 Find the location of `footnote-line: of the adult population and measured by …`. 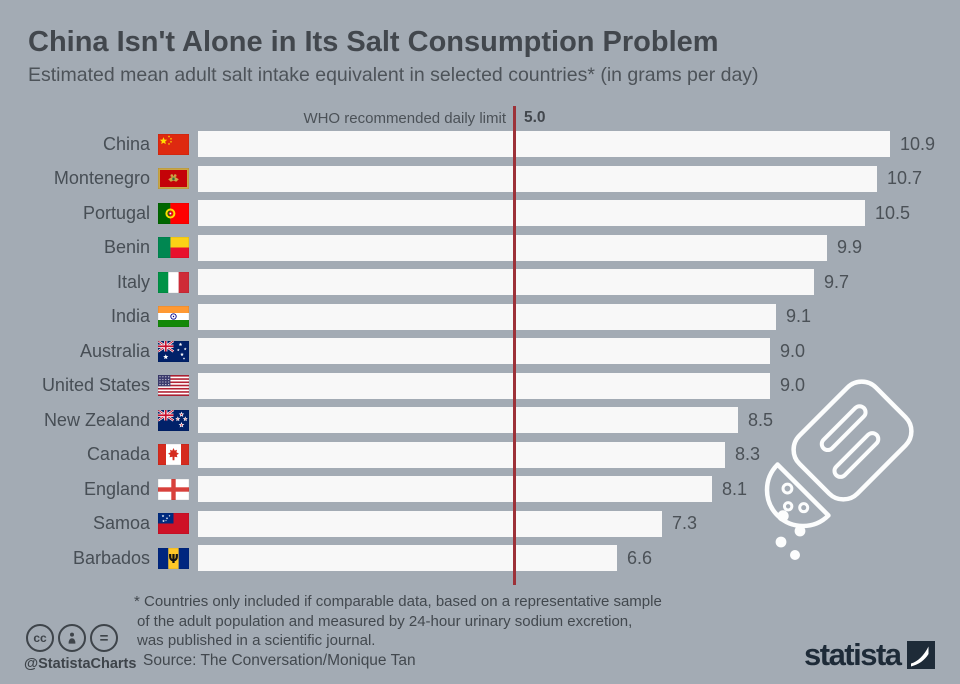

footnote-line: of the adult population and measured by … is located at coordinates (385, 621).